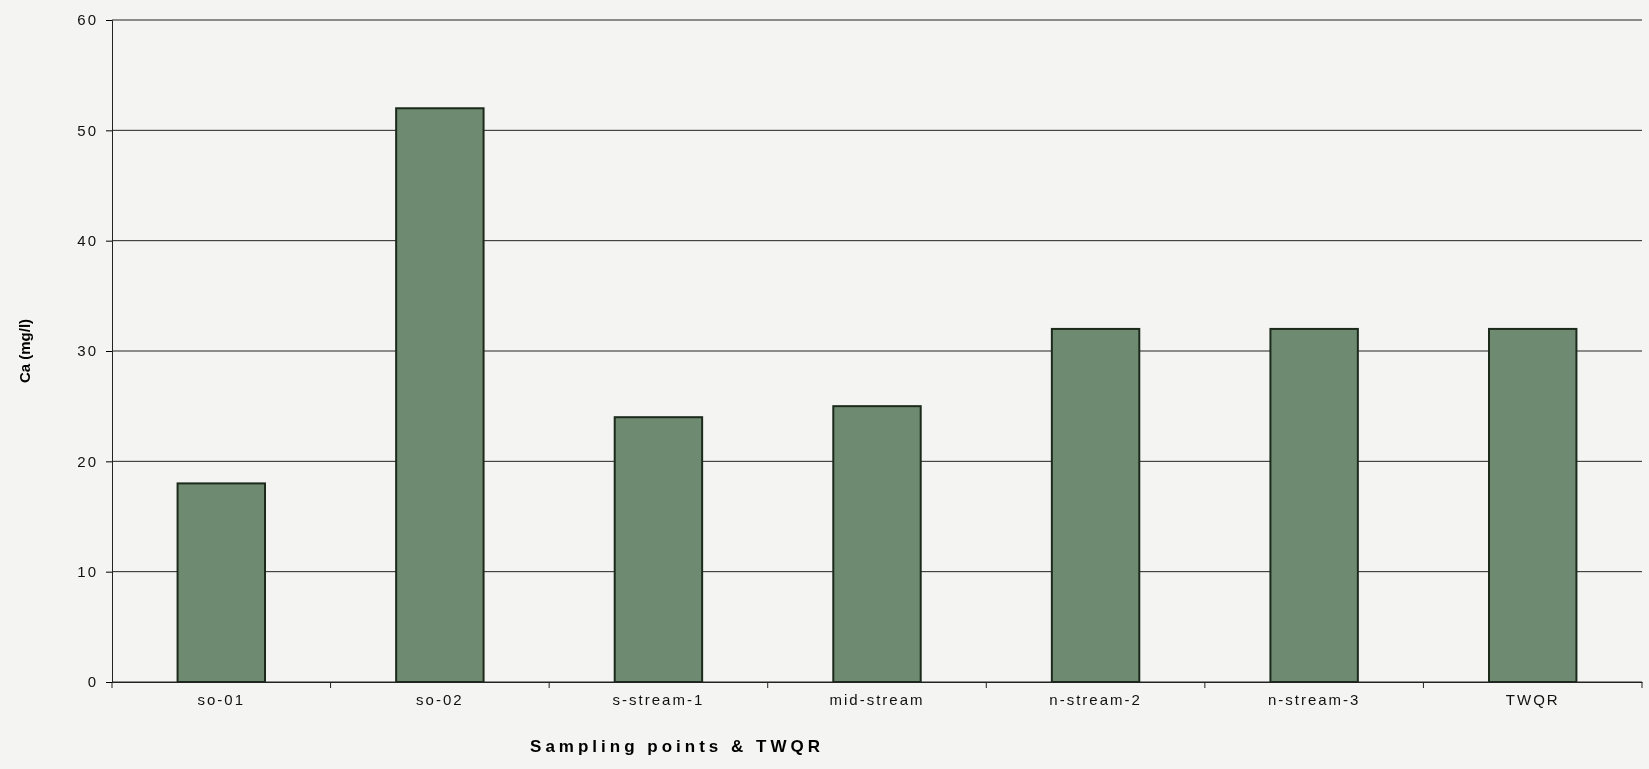 Image resolution: width=1649 pixels, height=769 pixels. I want to click on x-tick-label: TWQR, so click(1532, 699).